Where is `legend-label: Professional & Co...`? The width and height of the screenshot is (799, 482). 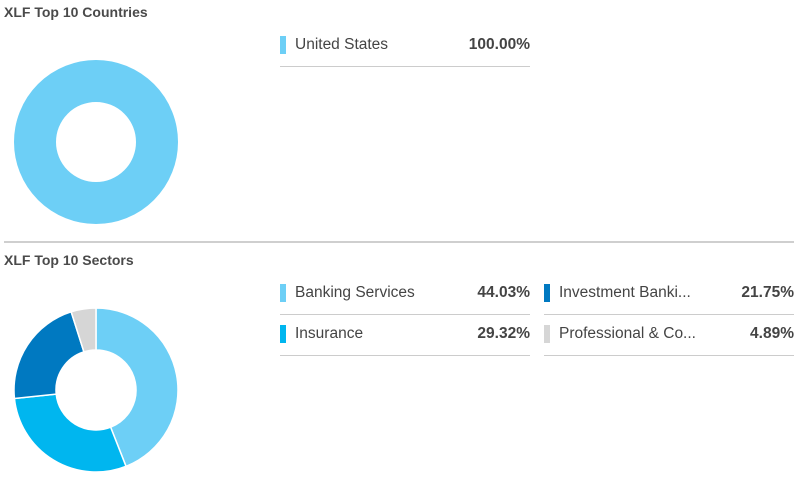 legend-label: Professional & Co... is located at coordinates (627, 333).